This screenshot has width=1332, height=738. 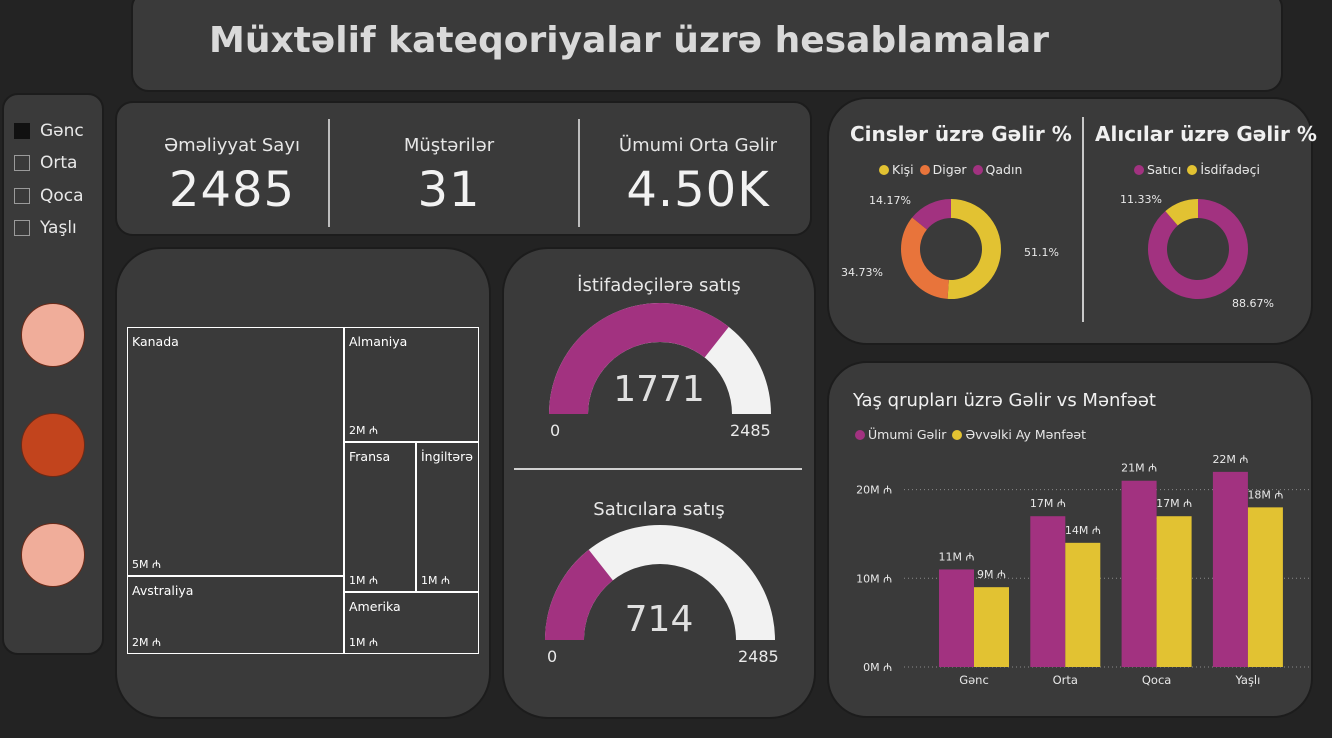 What do you see at coordinates (991, 574) in the screenshot?
I see `bar-data-label: 9M ₼` at bounding box center [991, 574].